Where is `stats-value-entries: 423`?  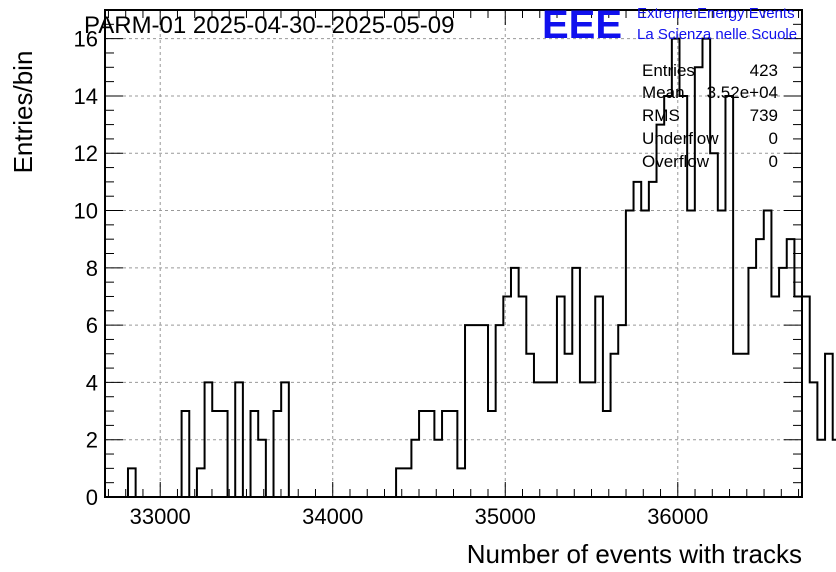 stats-value-entries: 423 is located at coordinates (764, 70).